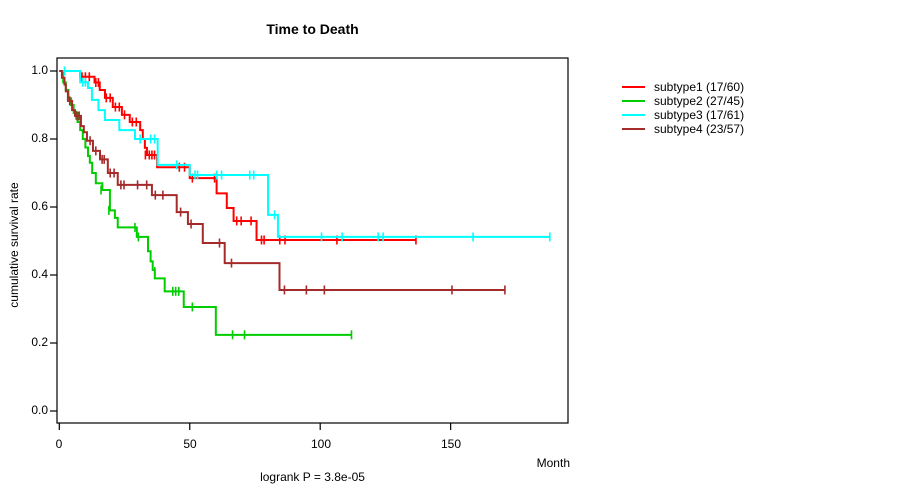  I want to click on x-tick-label-150: 150, so click(451, 444).